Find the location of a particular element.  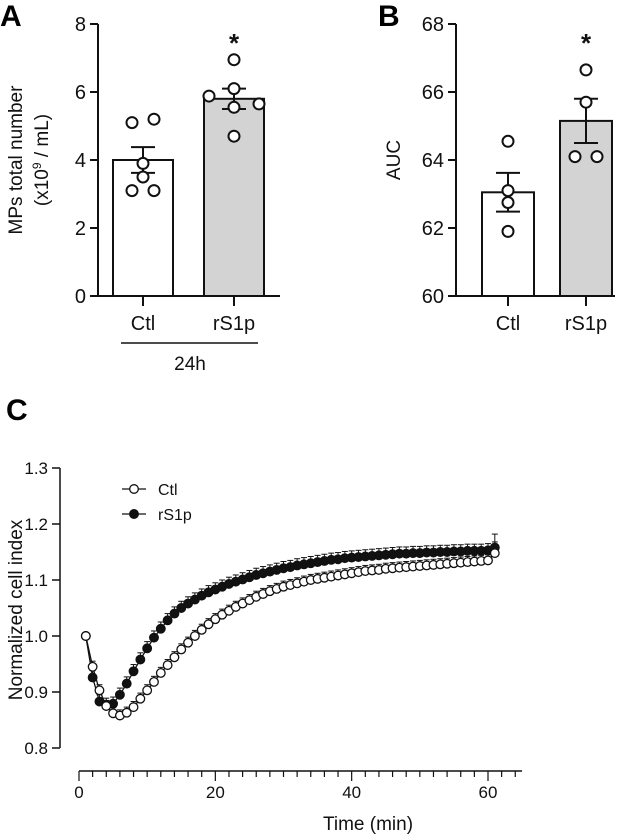

y-tick-label: 0 is located at coordinates (80, 297).